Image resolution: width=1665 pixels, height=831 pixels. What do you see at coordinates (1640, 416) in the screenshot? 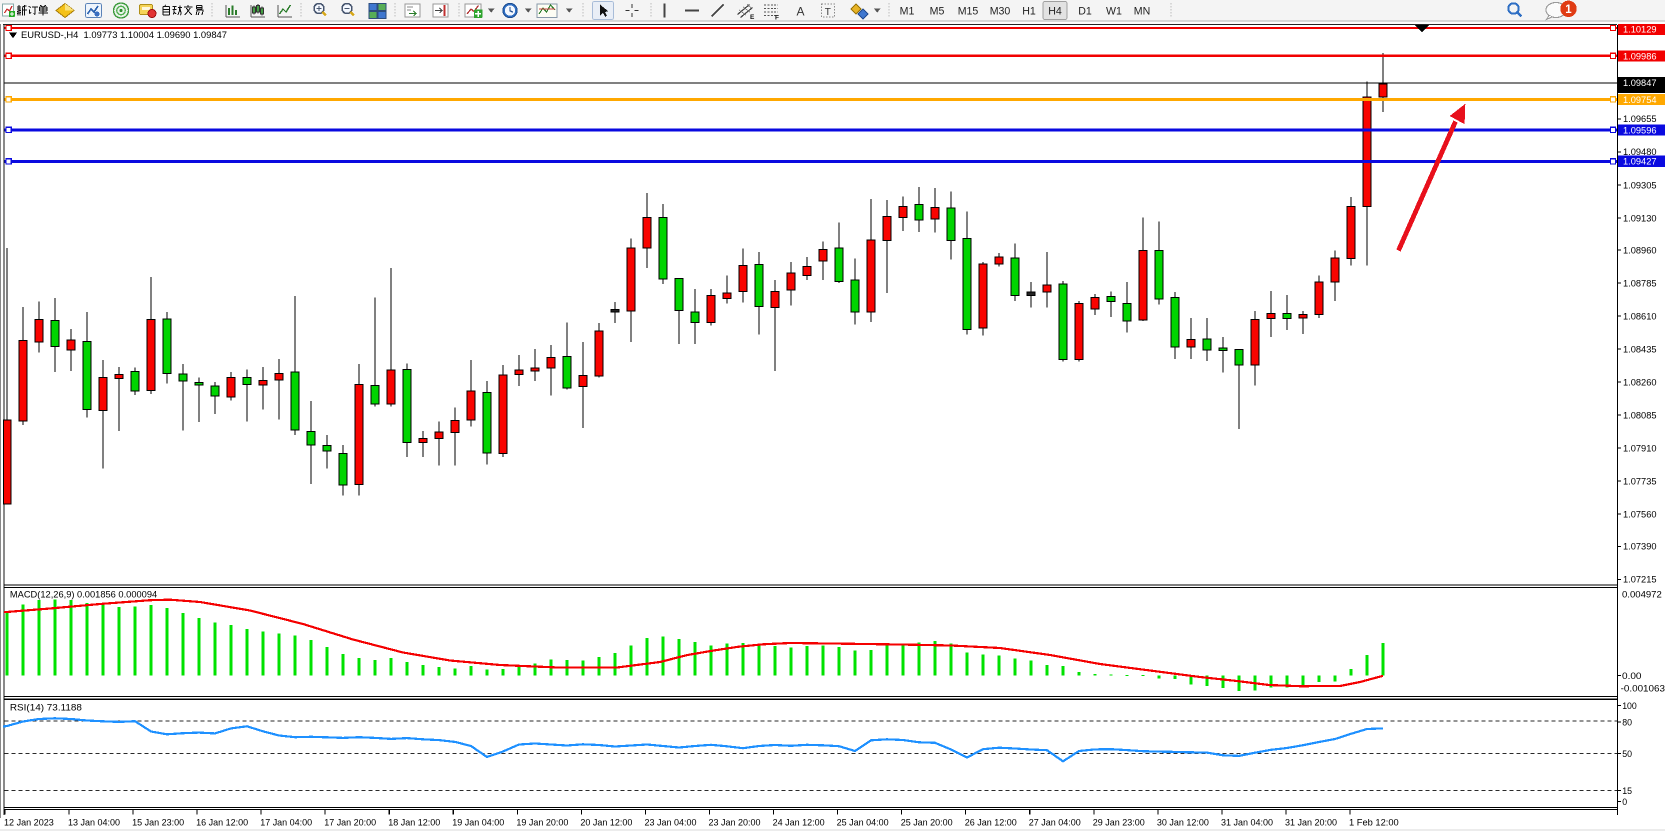
I see `svg-text: 1.08085` at bounding box center [1640, 416].